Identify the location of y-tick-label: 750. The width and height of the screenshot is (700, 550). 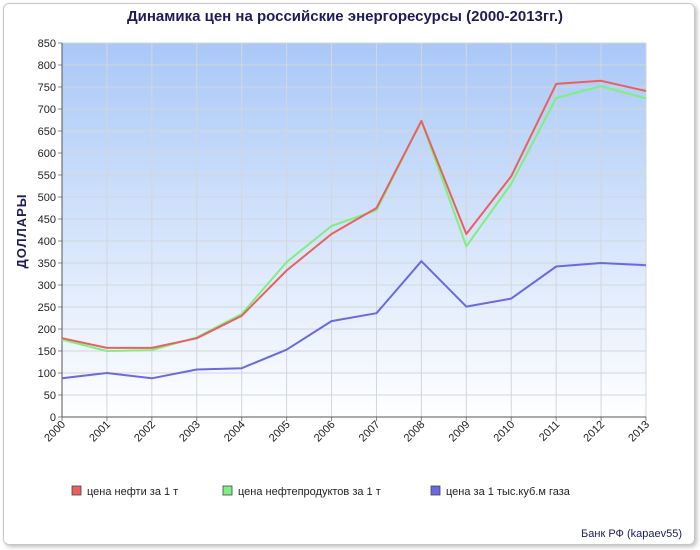
(47, 88).